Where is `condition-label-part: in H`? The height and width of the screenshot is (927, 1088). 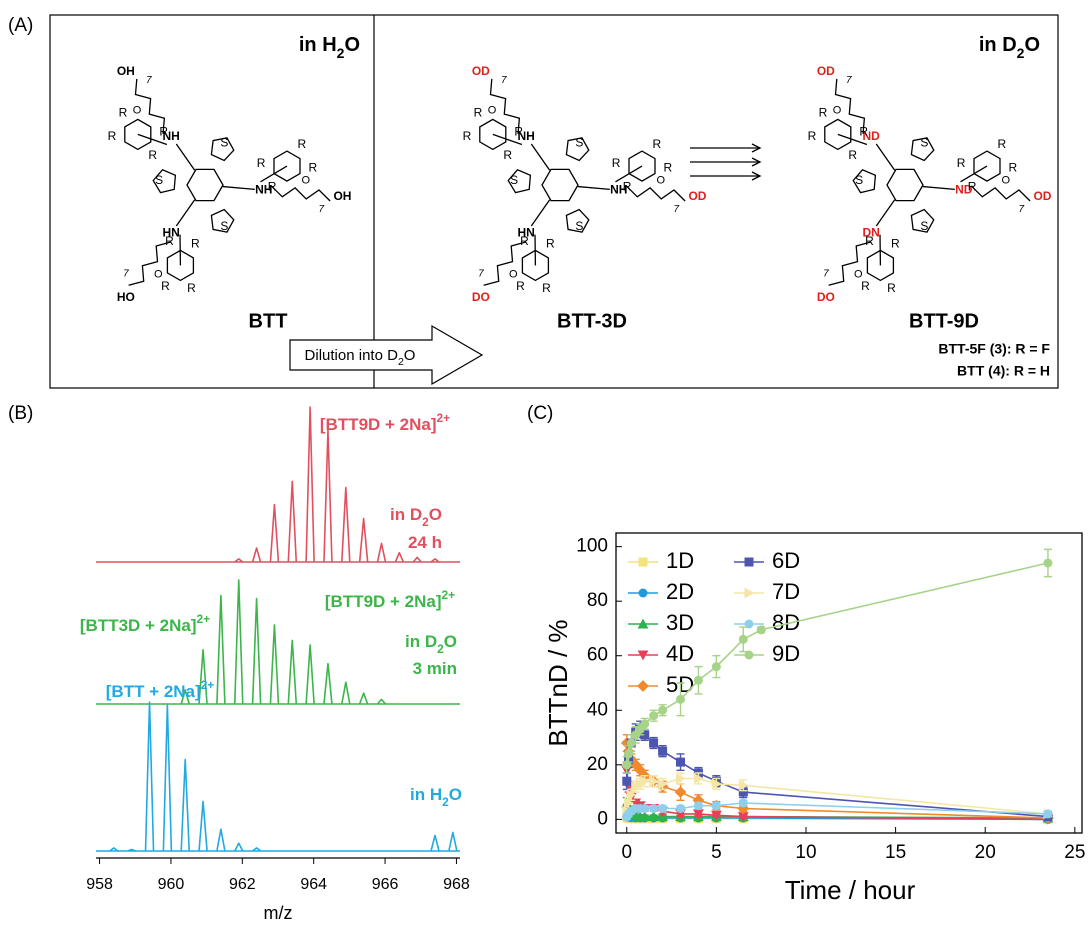 condition-label-part: in H is located at coordinates (318, 45).